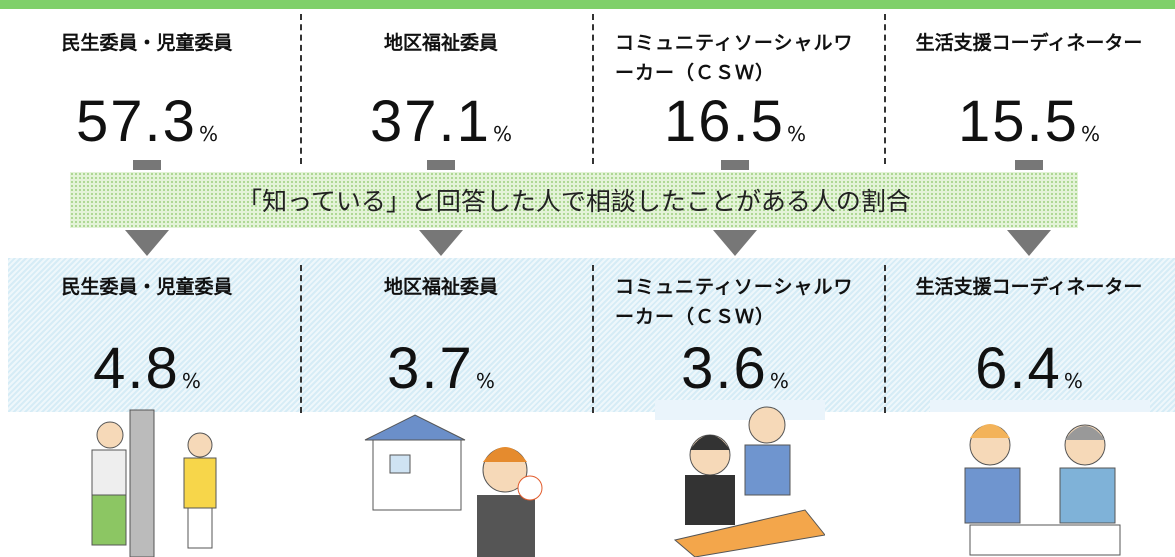  I want to click on value: 57.3, so click(136, 121).